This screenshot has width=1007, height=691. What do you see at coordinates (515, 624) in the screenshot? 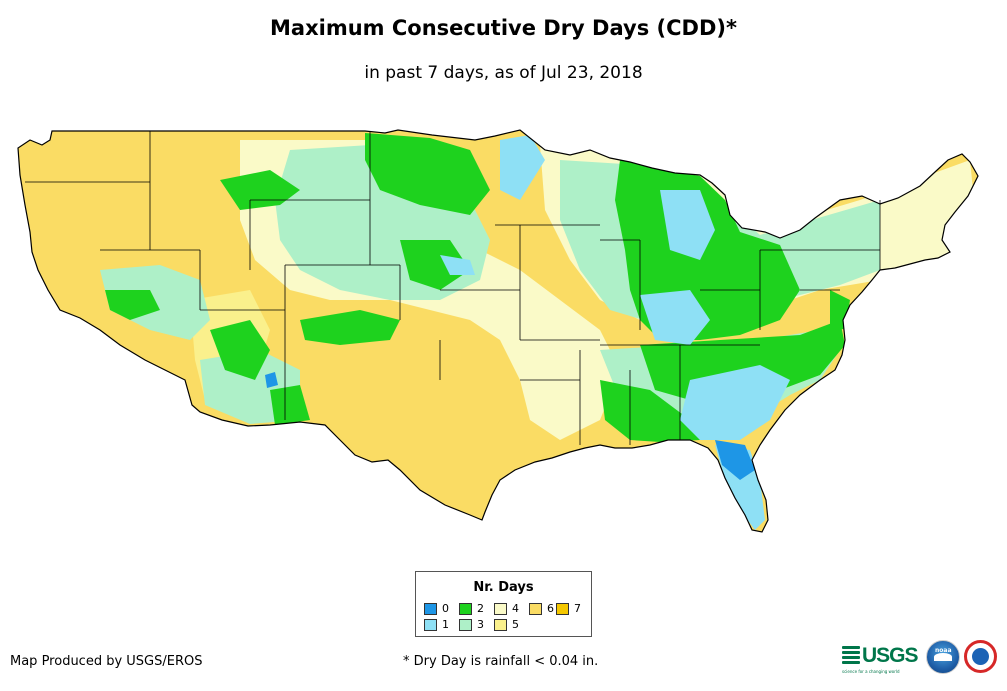
I see `legend-label: 5` at bounding box center [515, 624].